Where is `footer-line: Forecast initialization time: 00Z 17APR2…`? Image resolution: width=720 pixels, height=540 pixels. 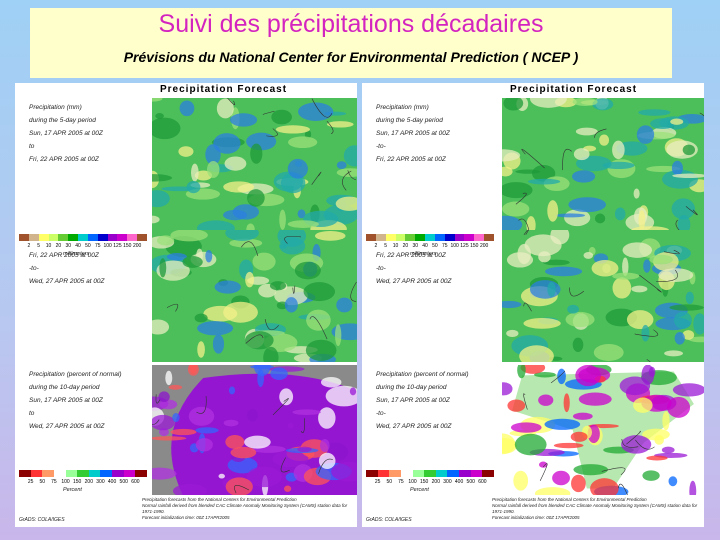 footer-line: Forecast initialization time: 00Z 17APR2… is located at coordinates (186, 517).